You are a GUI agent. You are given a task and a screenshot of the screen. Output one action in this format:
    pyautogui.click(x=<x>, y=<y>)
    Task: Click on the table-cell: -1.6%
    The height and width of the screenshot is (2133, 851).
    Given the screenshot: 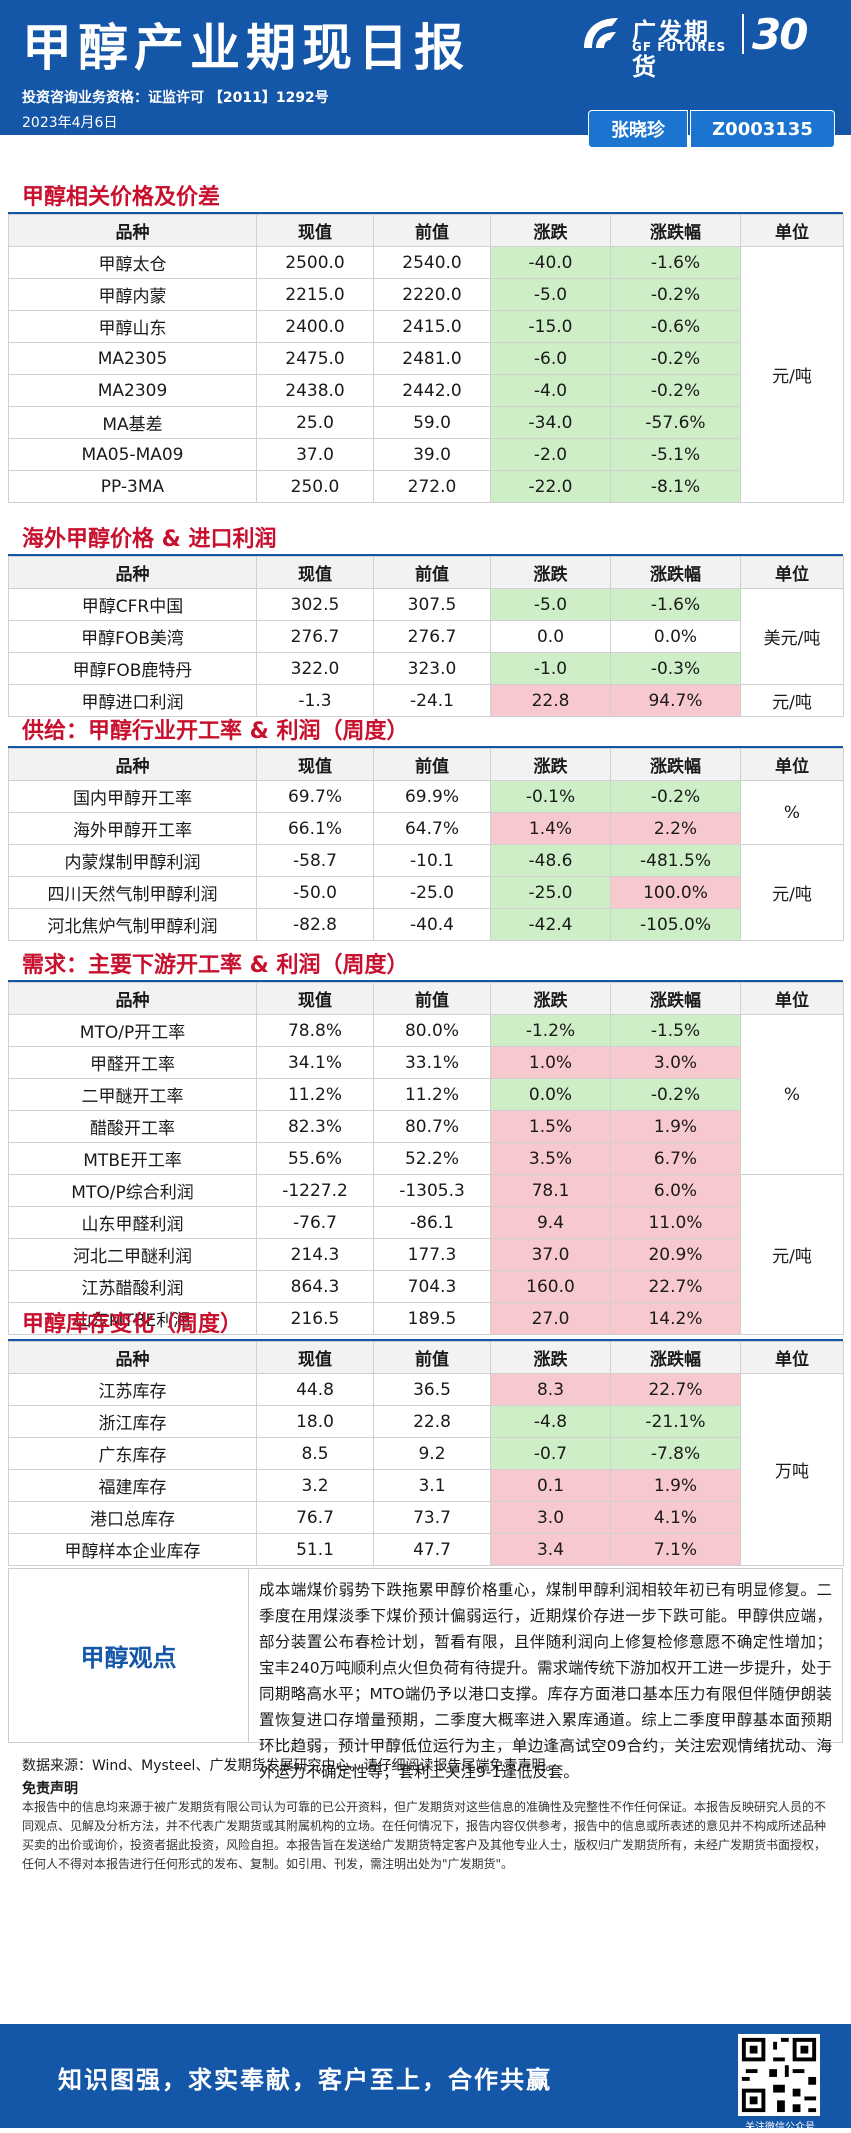 What is the action you would take?
    pyautogui.click(x=675, y=604)
    